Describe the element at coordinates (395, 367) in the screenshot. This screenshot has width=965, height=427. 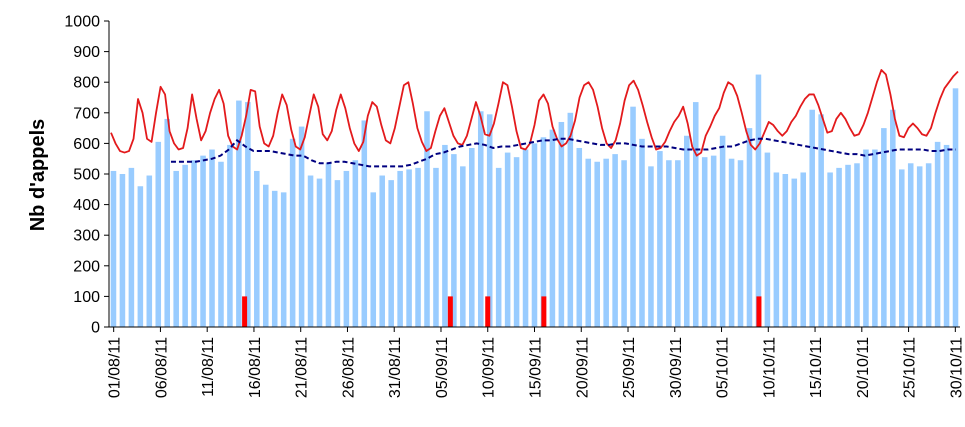
I see `x-tick-label: 31/08/11` at that location.